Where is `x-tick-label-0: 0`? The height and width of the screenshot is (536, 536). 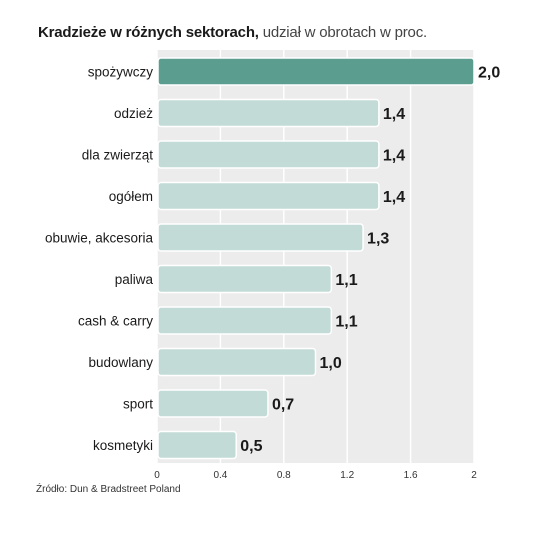 x-tick-label-0: 0 is located at coordinates (157, 475).